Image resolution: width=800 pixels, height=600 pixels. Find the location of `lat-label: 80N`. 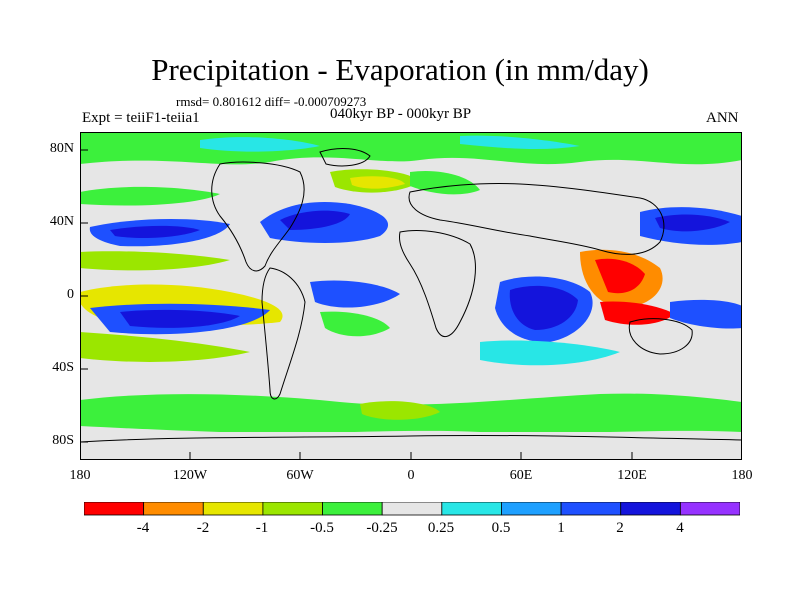

lat-label: 80N is located at coordinates (61, 148).